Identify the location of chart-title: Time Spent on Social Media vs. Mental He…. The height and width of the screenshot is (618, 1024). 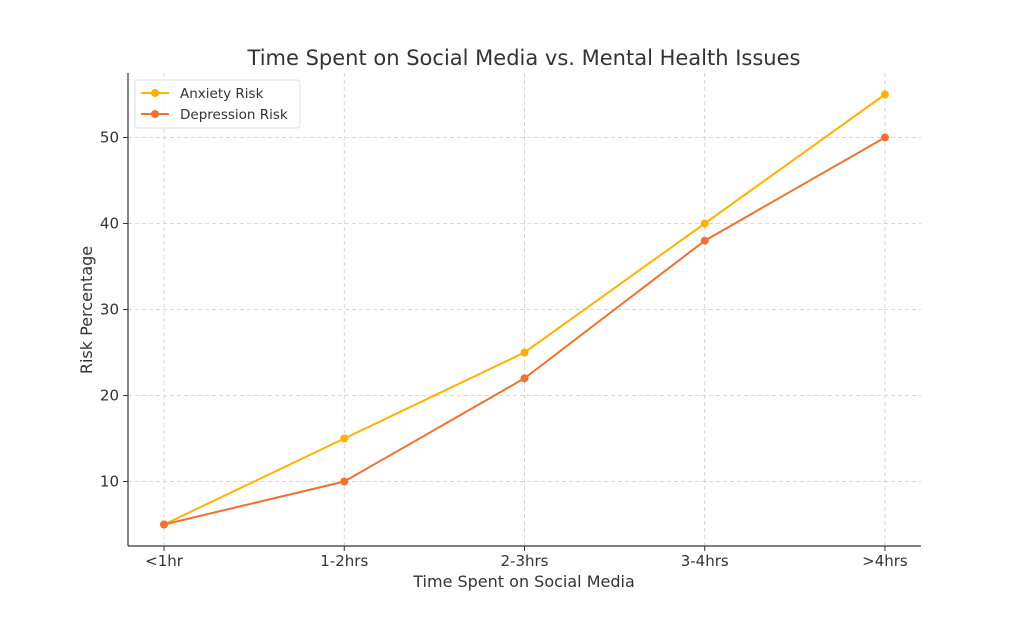
(524, 58).